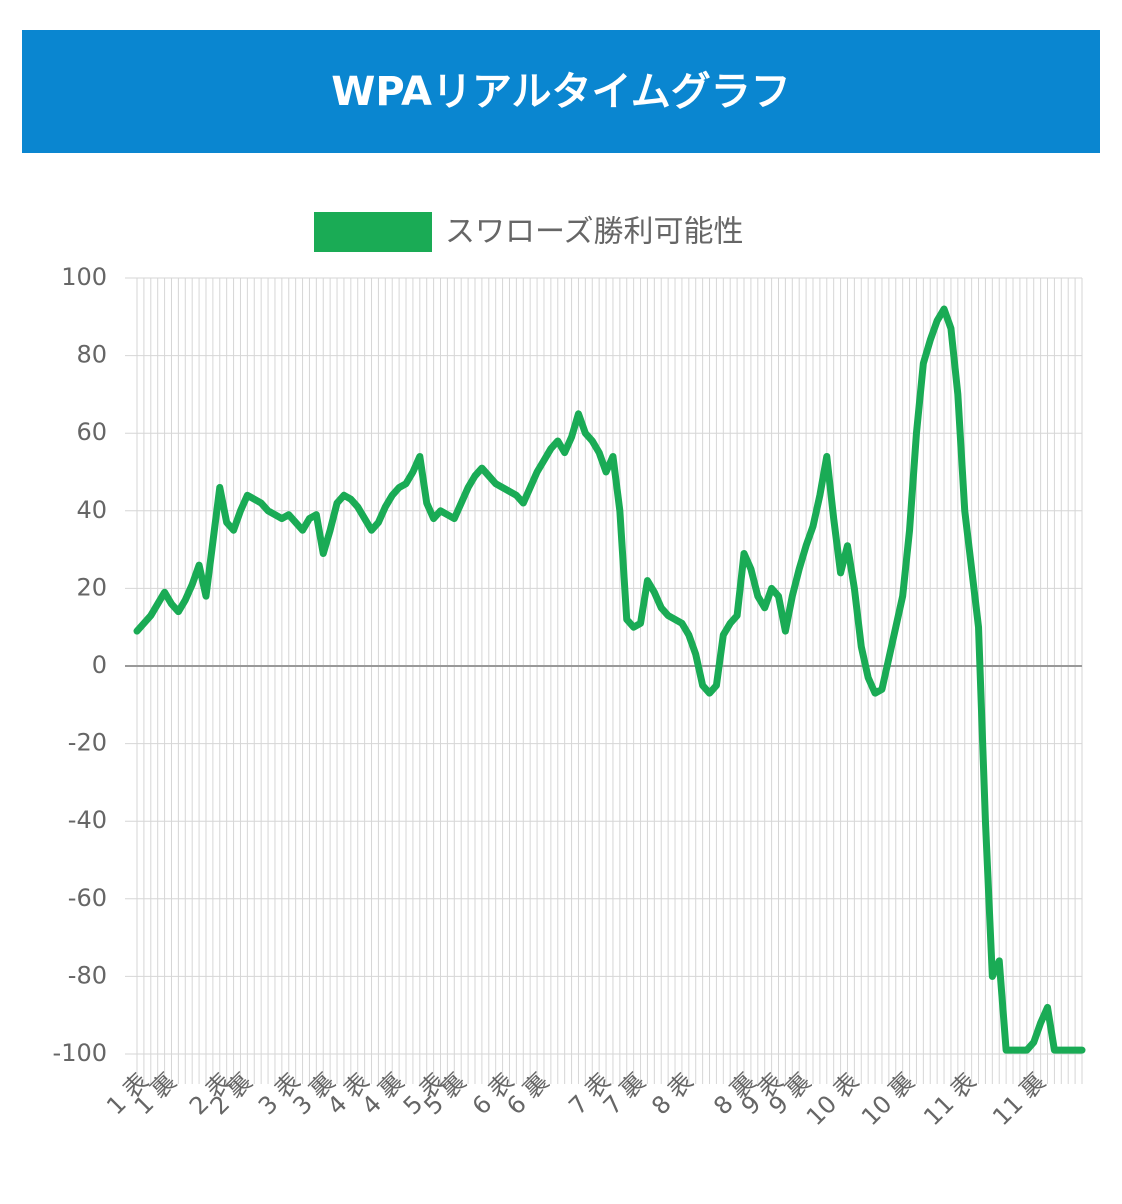  Describe the element at coordinates (87, 820) in the screenshot. I see `y-tick-label: -40` at that location.